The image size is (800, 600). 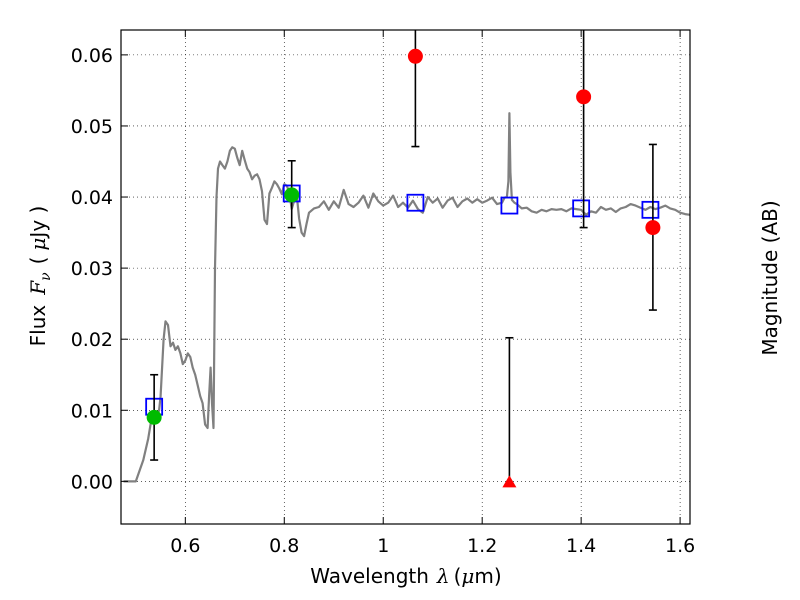 I want to click on upper-limit-triangle, so click(x=509, y=481).